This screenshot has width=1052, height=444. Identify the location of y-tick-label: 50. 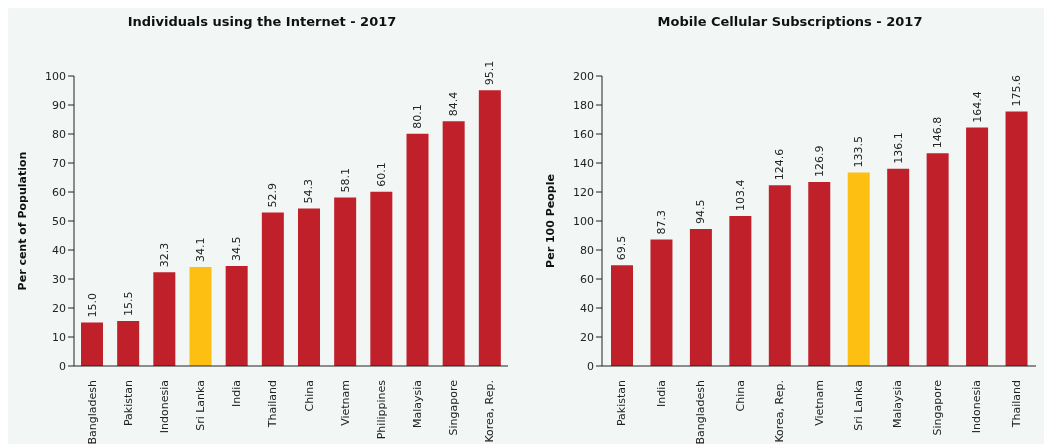
(59, 221).